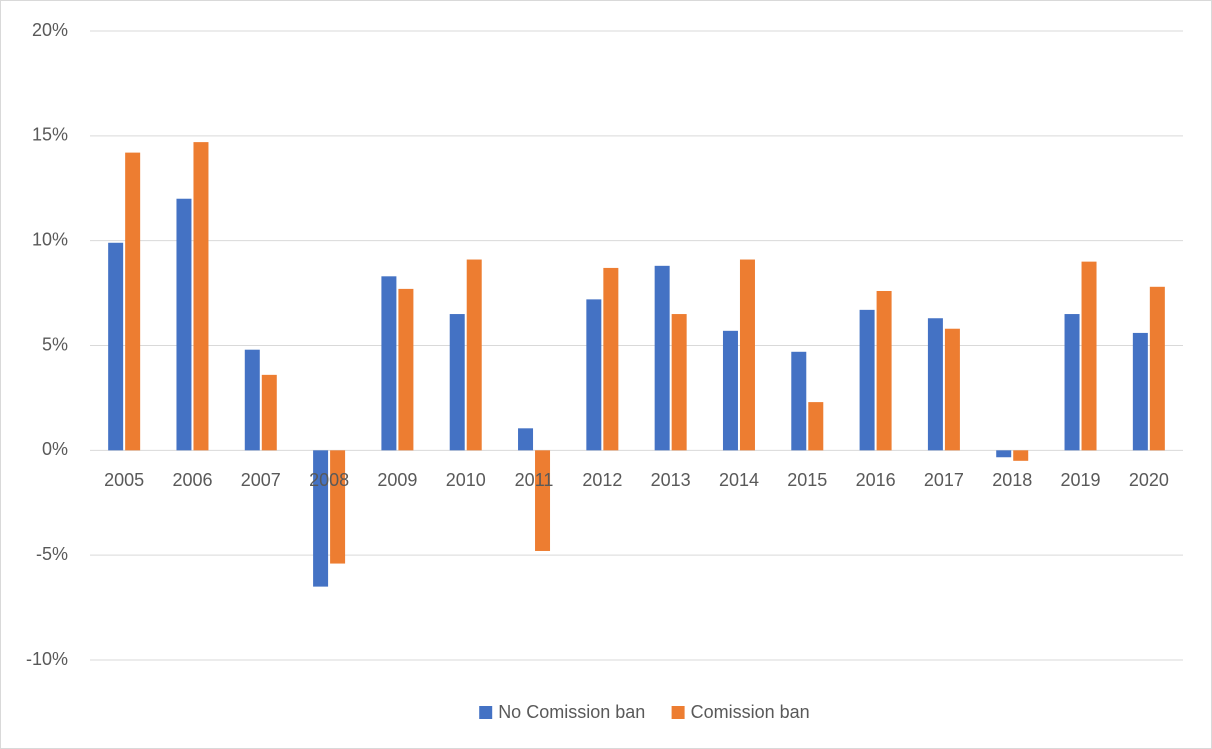 The height and width of the screenshot is (749, 1212). What do you see at coordinates (466, 480) in the screenshot?
I see `x-tick-label: 2010` at bounding box center [466, 480].